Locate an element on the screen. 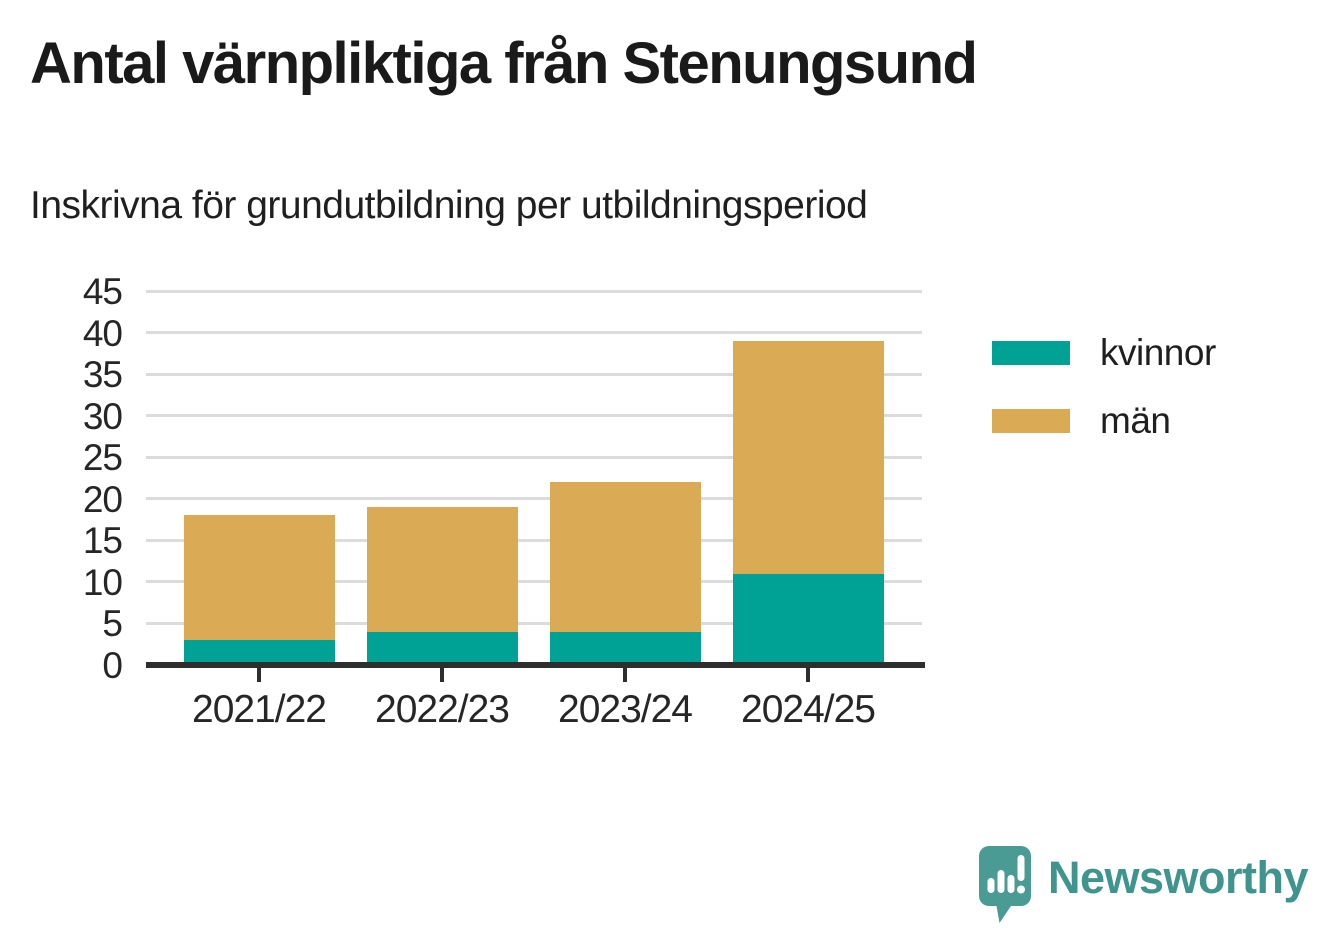 Image resolution: width=1322 pixels, height=939 pixels. y-tick-label: 15 is located at coordinates (102, 541).